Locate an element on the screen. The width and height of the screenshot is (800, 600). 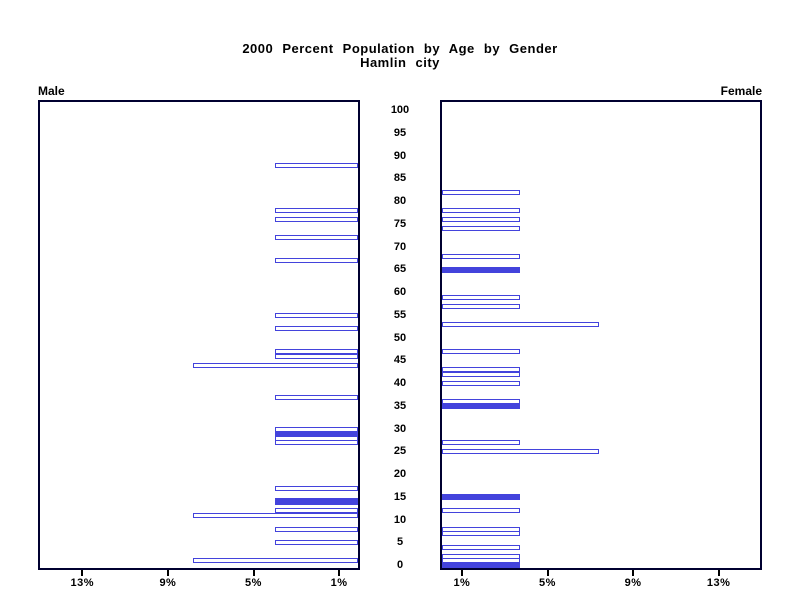
age-tick-label-70: 70 is located at coordinates (400, 246).